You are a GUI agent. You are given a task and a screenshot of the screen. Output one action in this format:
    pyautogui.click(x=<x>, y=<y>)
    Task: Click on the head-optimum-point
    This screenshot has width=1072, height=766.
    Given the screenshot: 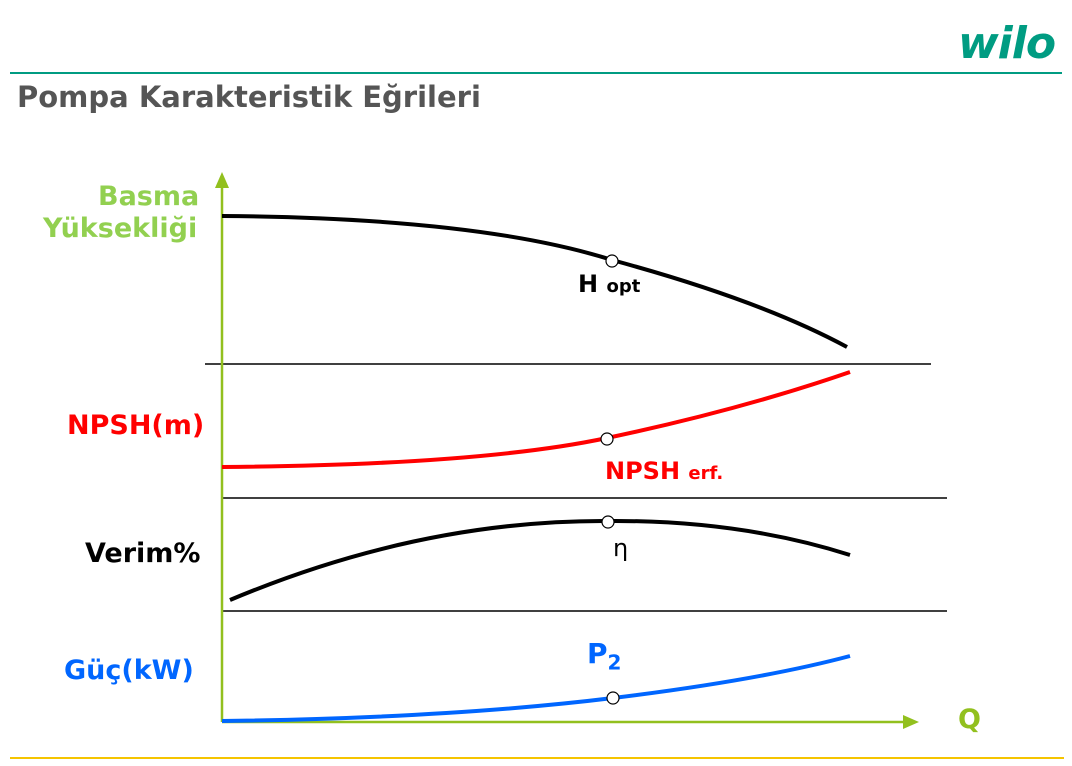 What is the action you would take?
    pyautogui.click(x=612, y=261)
    